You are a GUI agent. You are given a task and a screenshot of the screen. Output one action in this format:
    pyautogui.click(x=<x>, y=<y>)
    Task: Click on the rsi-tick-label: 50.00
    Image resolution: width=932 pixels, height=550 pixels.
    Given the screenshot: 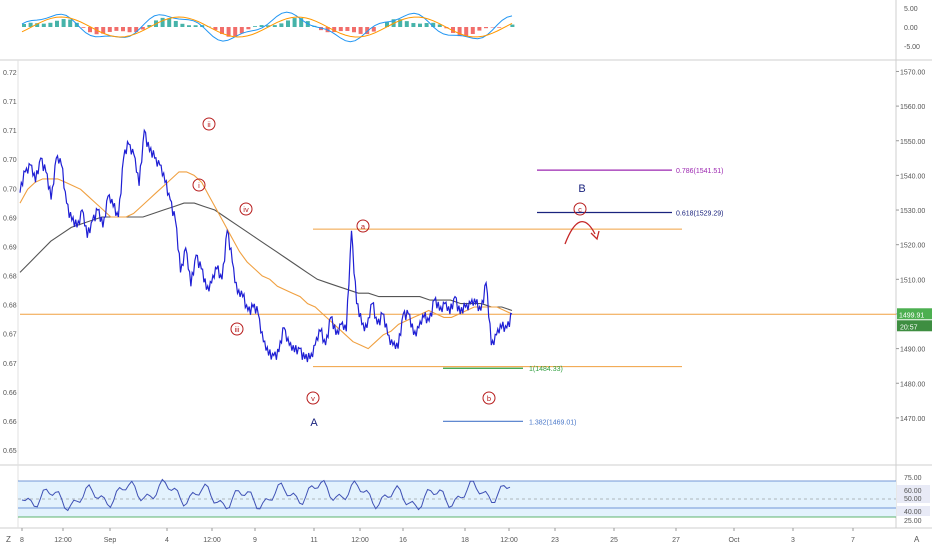 What is the action you would take?
    pyautogui.click(x=913, y=499)
    